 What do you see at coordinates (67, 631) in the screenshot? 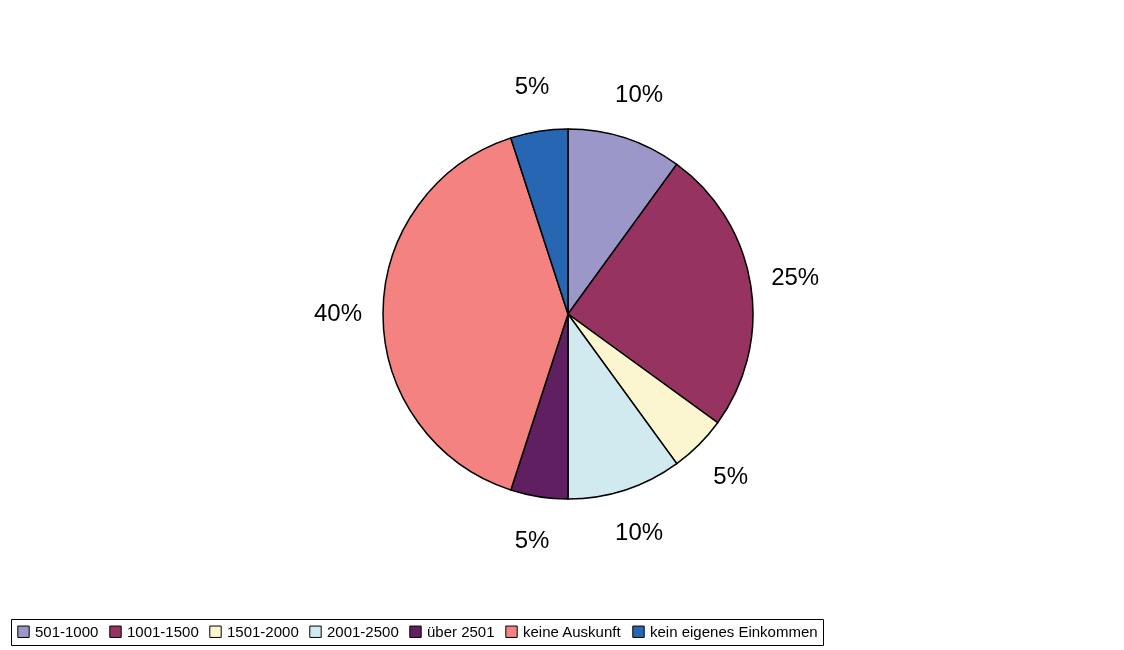
I see `legend-label: 501-1000` at bounding box center [67, 631].